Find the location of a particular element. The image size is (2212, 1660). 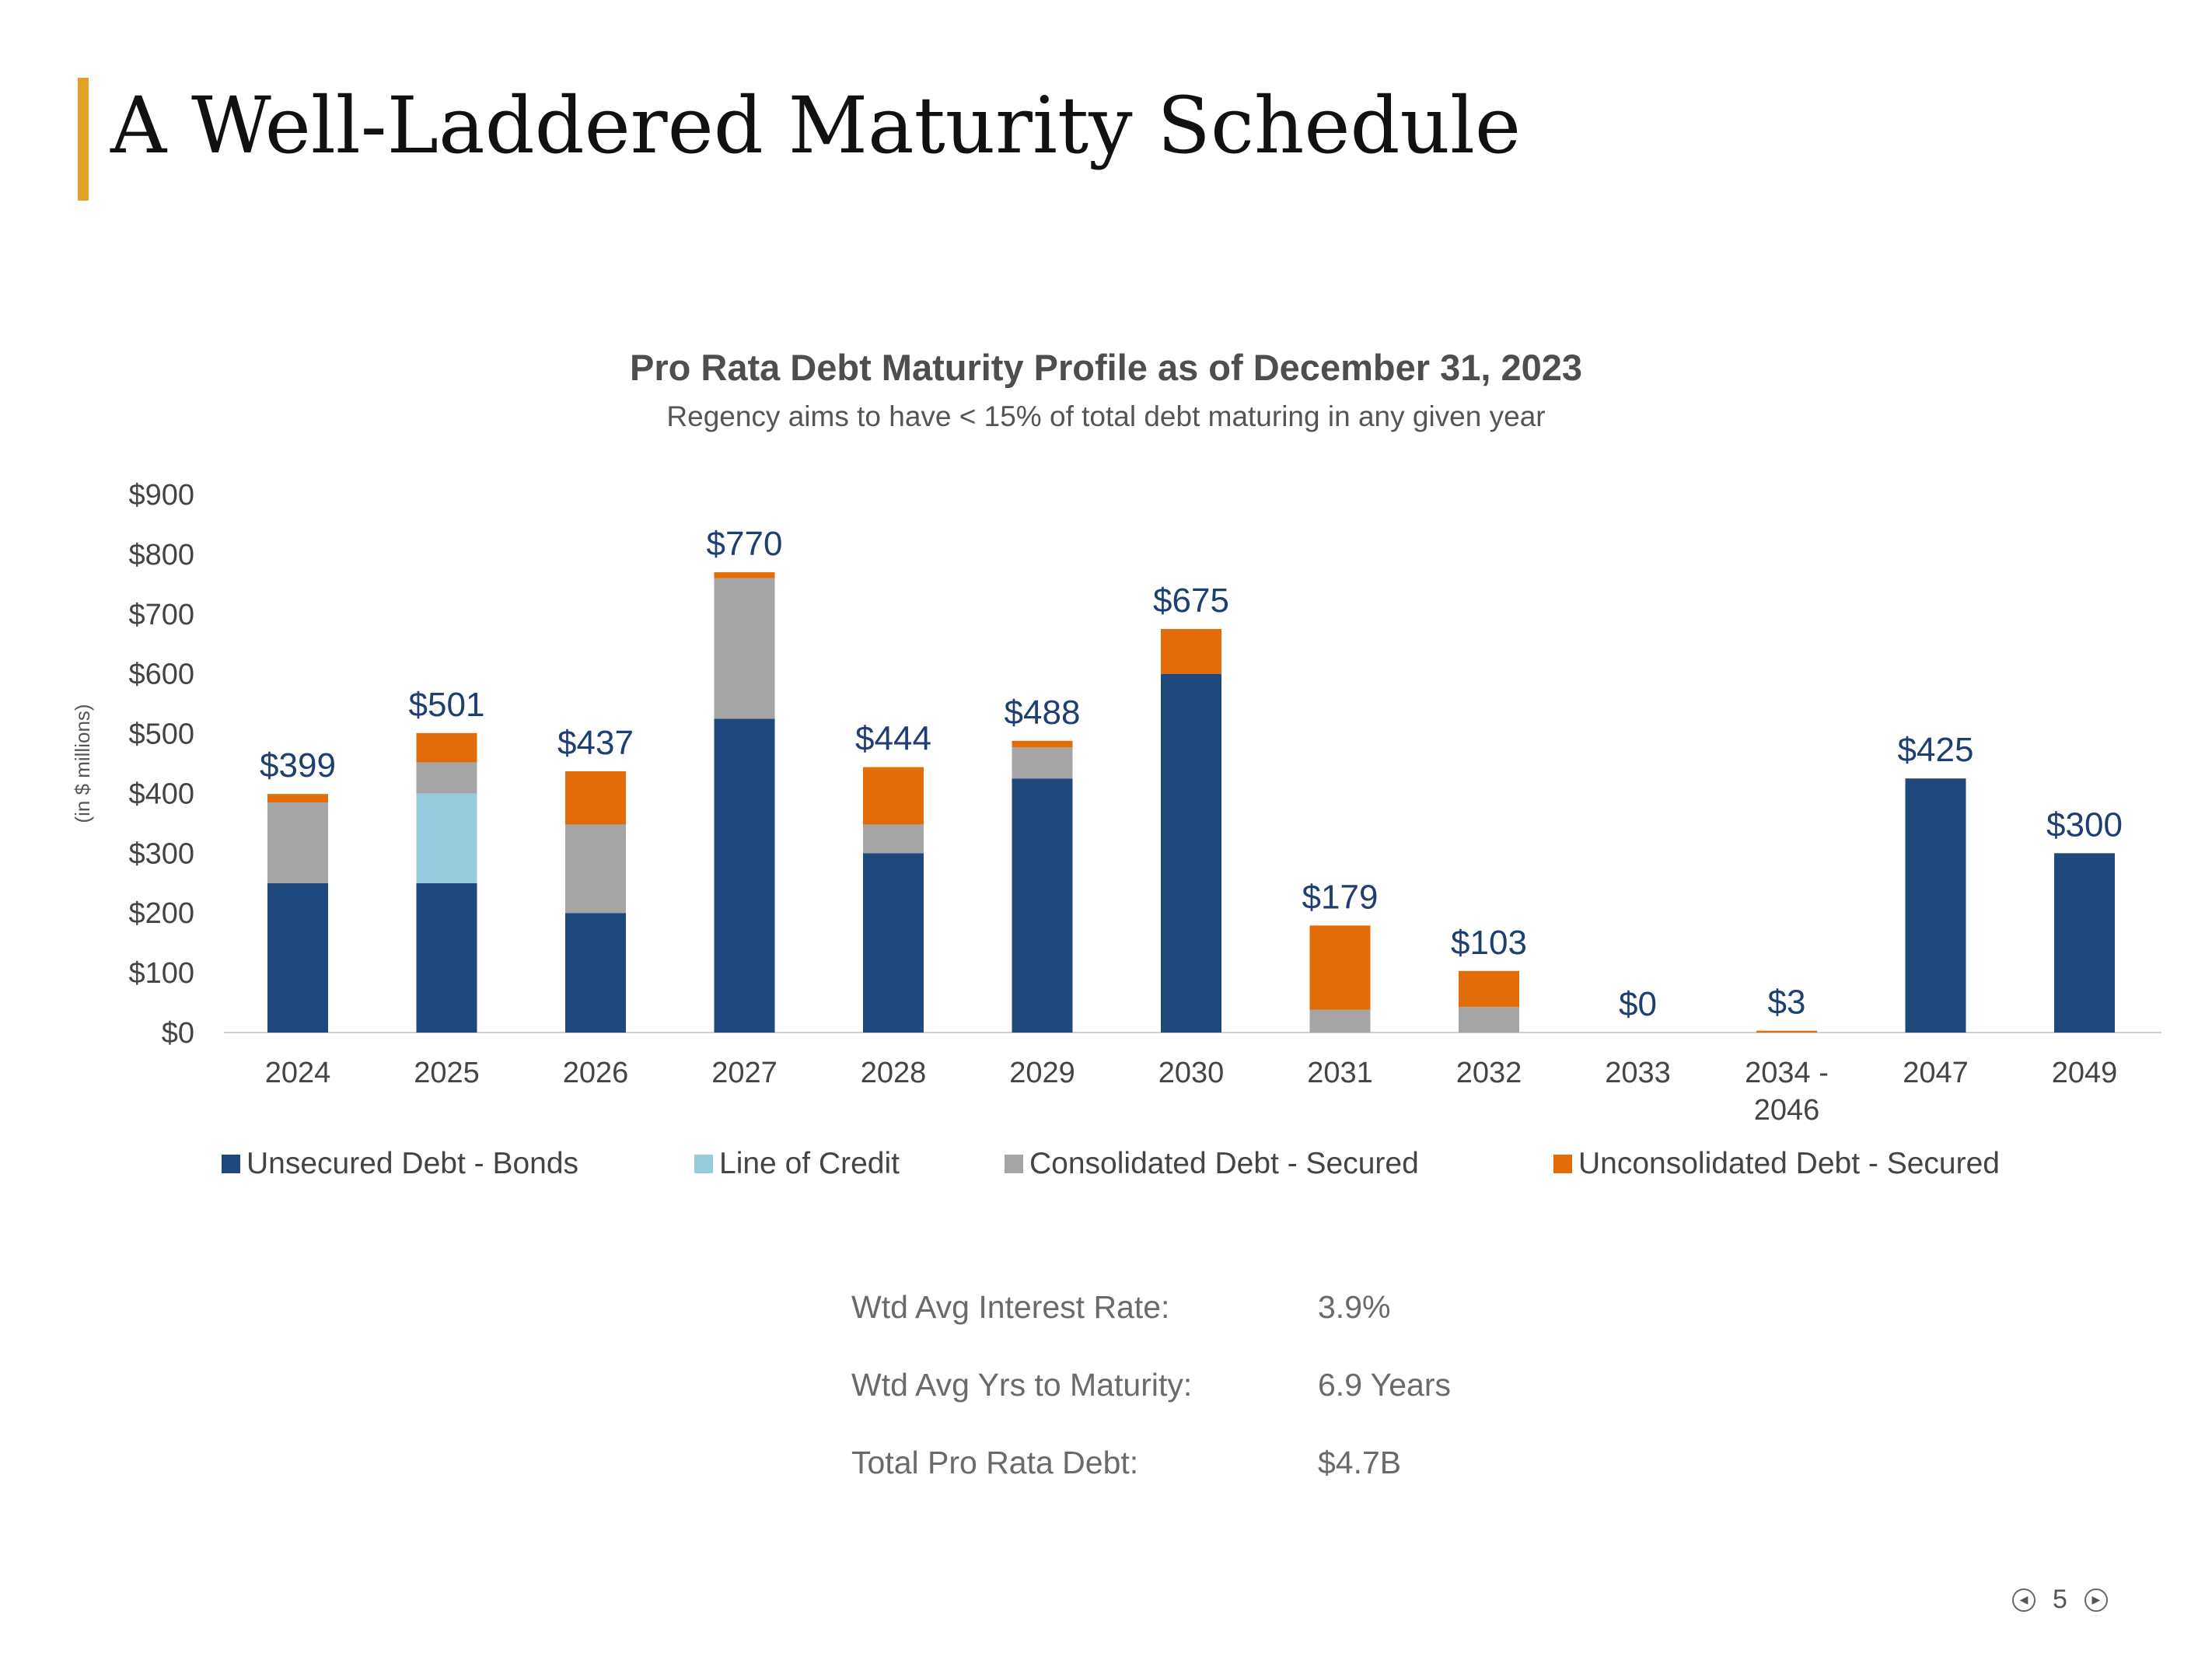

stat-label: Wtd Avg Yrs to Maturity: is located at coordinates (1022, 1385).